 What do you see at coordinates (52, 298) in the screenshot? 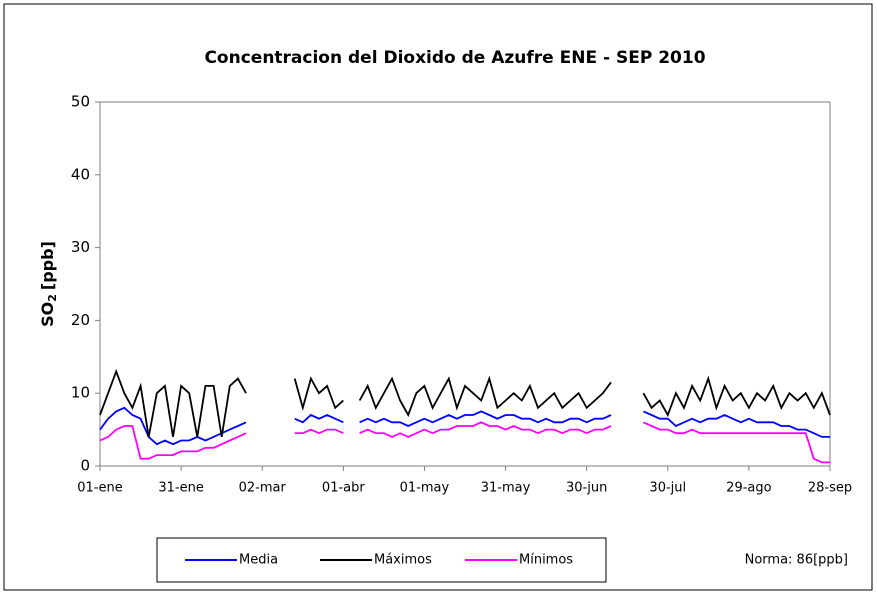
I see `y-label-sub: 2` at bounding box center [52, 298].